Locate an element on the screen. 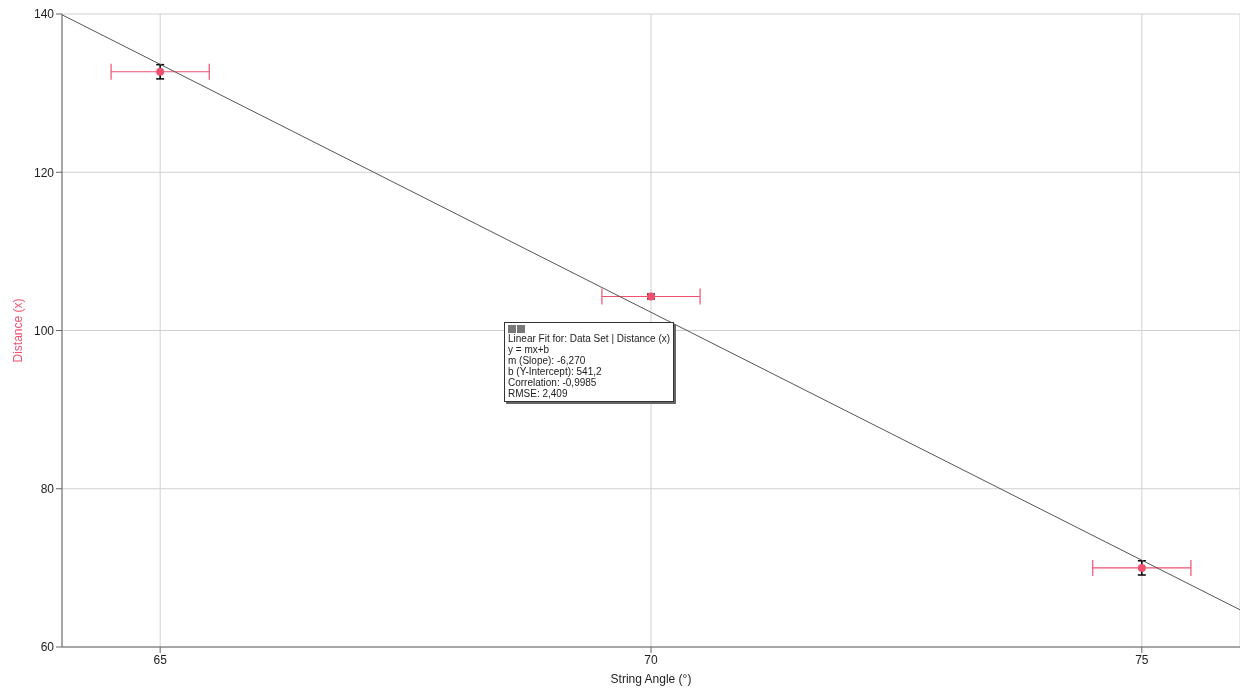  annotation: RMSE: 2,409 is located at coordinates (538, 393).